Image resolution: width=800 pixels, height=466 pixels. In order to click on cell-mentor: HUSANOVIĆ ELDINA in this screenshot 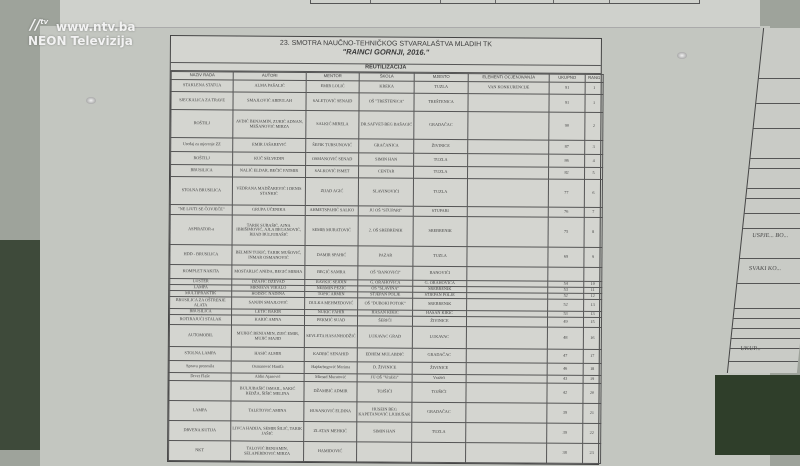, I will do `click(330, 411)`.